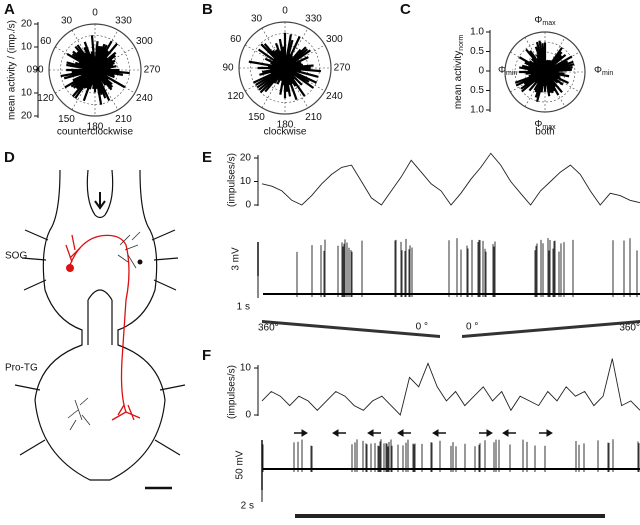 This screenshot has height=525, width=640. What do you see at coordinates (21, 368) in the screenshot?
I see `region-label: Pro-TG` at bounding box center [21, 368].